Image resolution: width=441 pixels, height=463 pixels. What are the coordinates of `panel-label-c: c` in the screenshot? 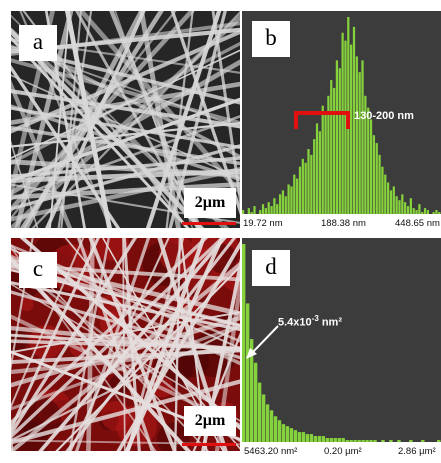 It's located at (38, 270).